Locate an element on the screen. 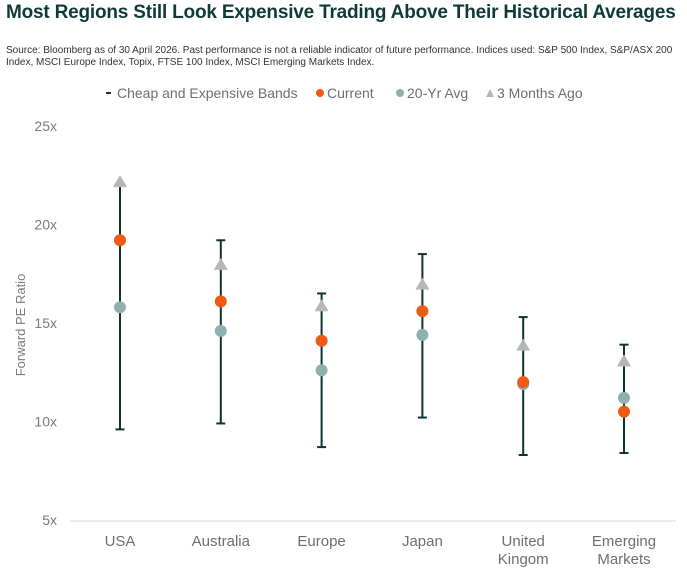 The image size is (687, 580). y-tick-label: 15x is located at coordinates (45, 323).